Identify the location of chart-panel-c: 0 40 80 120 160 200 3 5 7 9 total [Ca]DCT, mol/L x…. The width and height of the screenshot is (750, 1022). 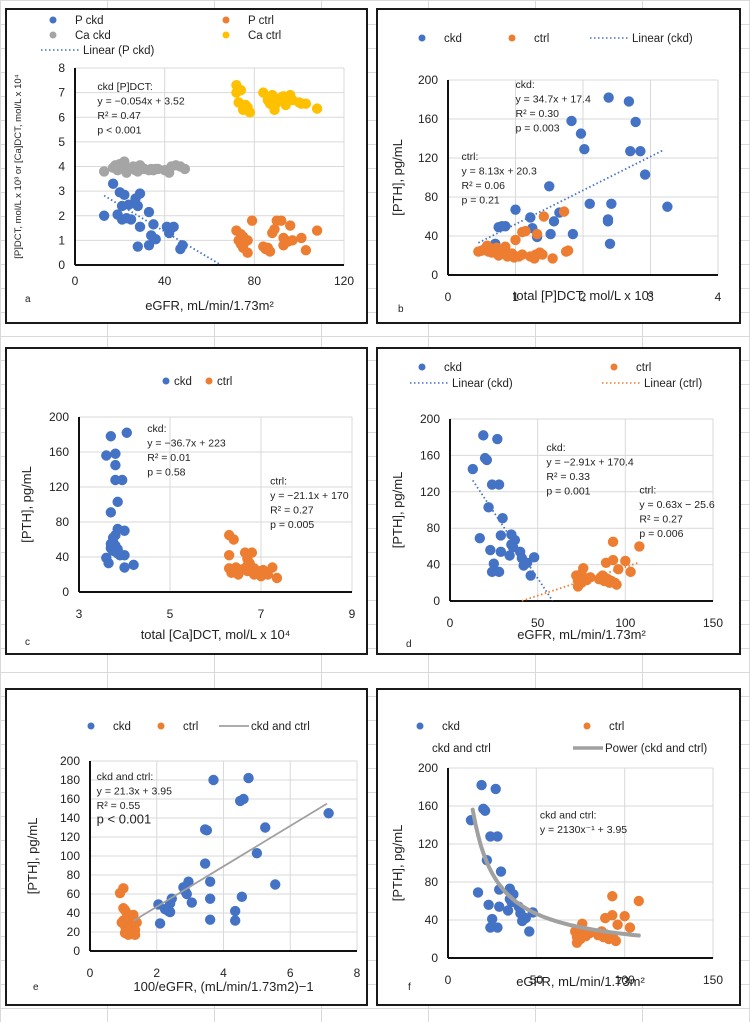
(186, 501).